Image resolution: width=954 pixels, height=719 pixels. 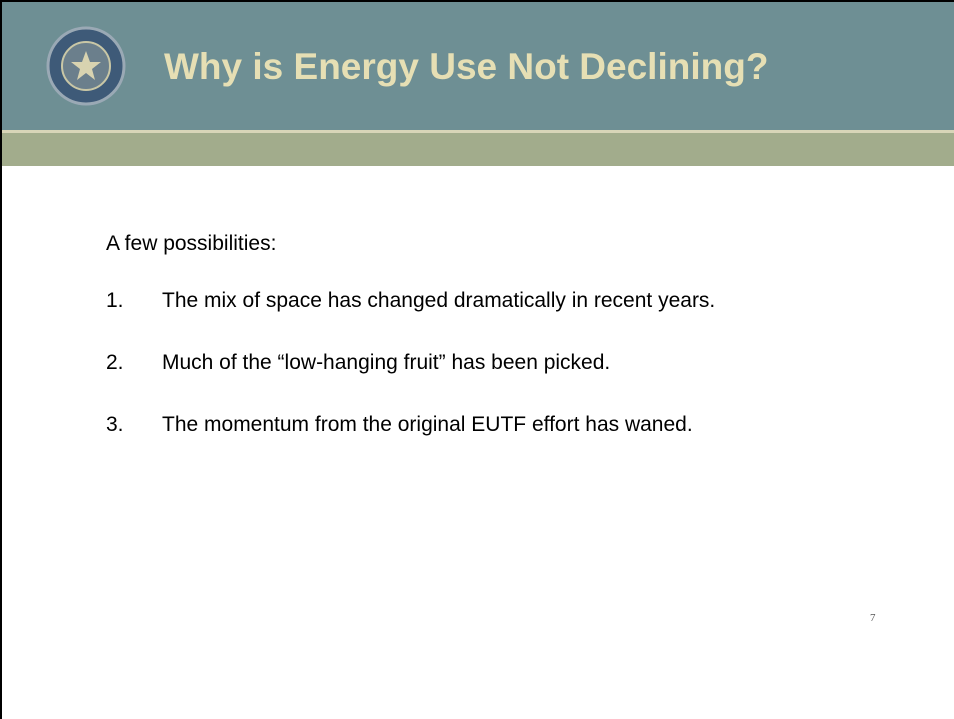 I want to click on header-line, so click(x=478, y=131).